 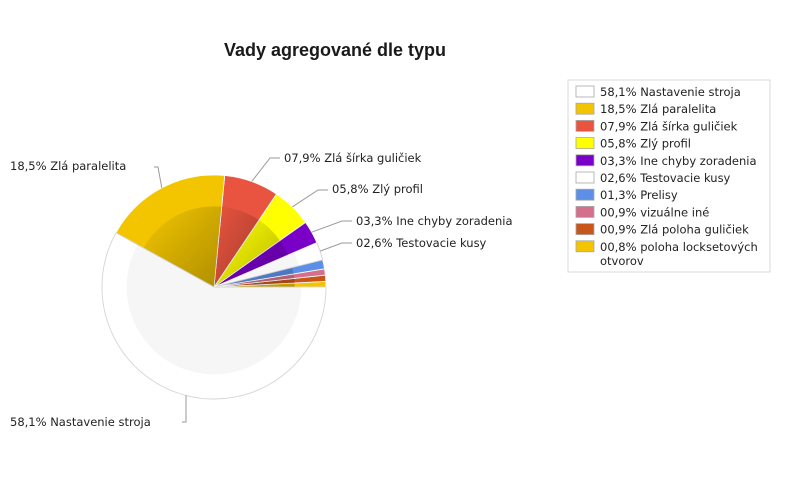 I want to click on legend-label: 01,3% Prelisy, so click(x=639, y=195).